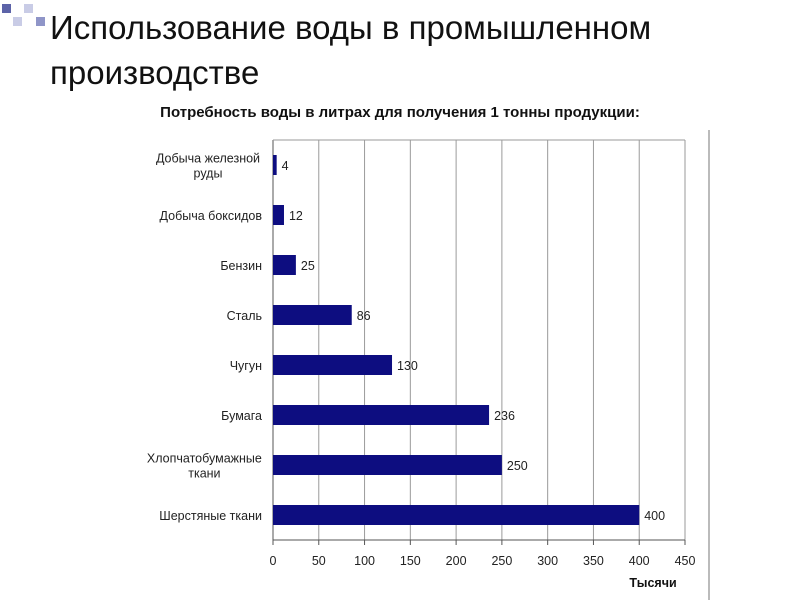 Image resolution: width=800 pixels, height=600 pixels. I want to click on category-label: Добыча железной руды, so click(208, 166).